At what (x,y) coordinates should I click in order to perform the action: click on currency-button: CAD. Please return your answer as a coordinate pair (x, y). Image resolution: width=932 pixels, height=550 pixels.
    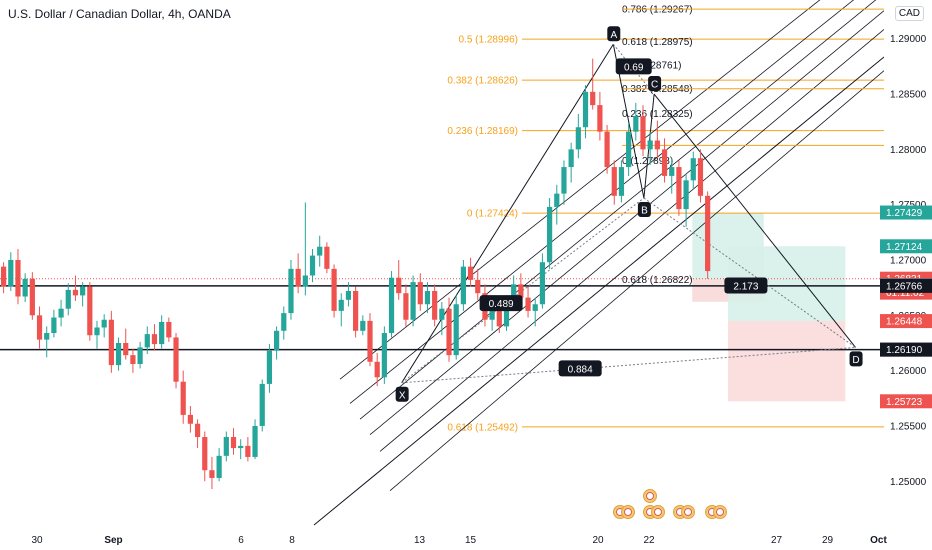
    Looking at the image, I should click on (909, 13).